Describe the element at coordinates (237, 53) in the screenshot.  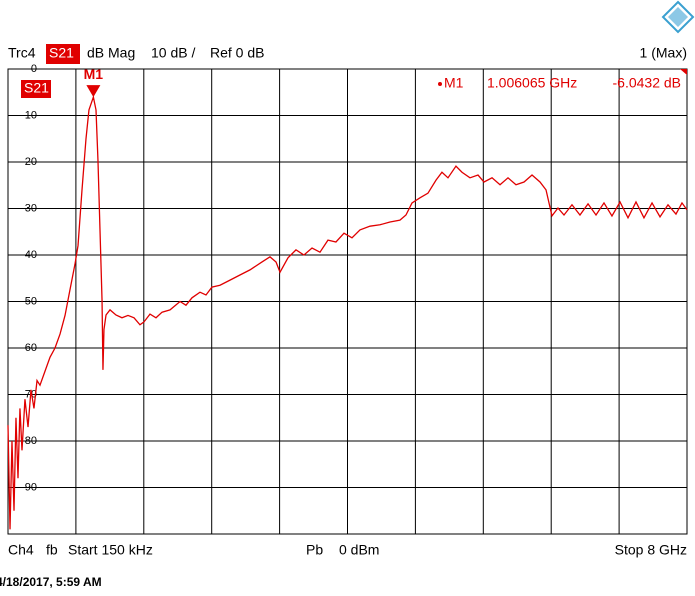
I see `ref: Ref 0 dB` at that location.